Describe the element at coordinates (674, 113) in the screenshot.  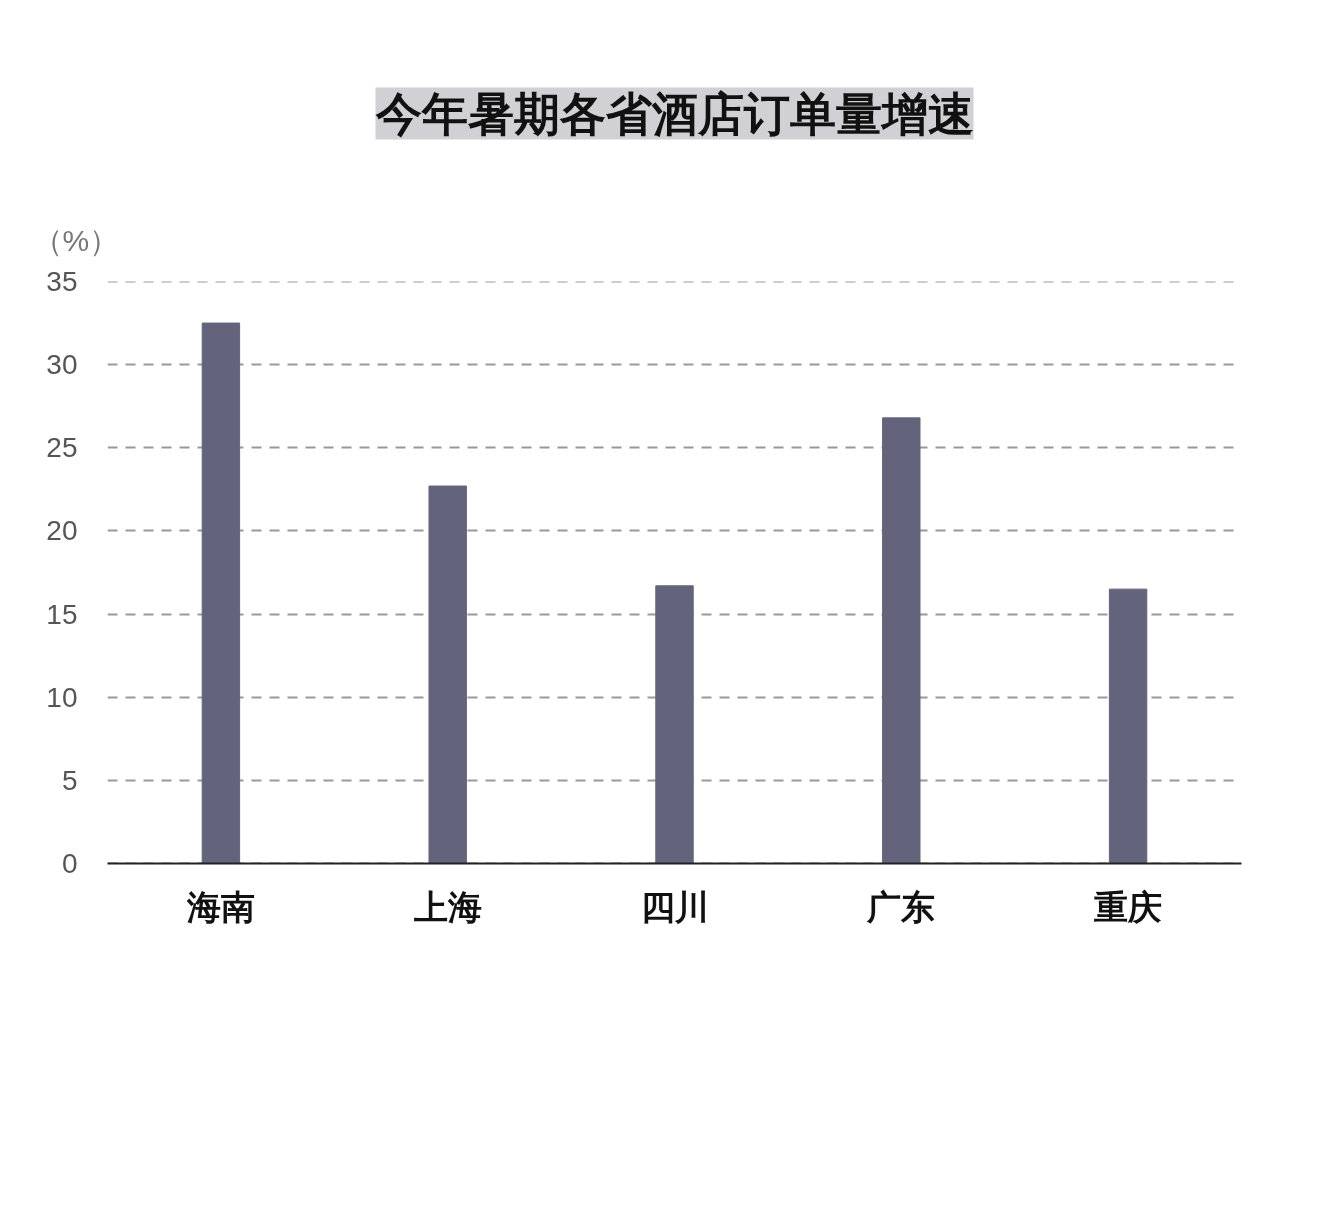
I see `chart-title: 今年暑期各省酒店订单量增速` at that location.